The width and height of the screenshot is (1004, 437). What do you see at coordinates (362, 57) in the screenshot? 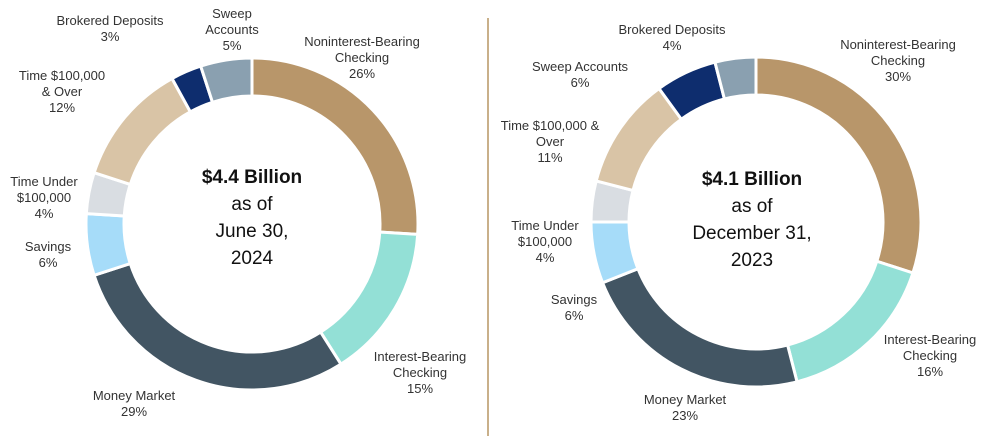
I see `label-noninterest-bearing-checking: Noninterest-Bearing Checking 26%` at bounding box center [362, 57].